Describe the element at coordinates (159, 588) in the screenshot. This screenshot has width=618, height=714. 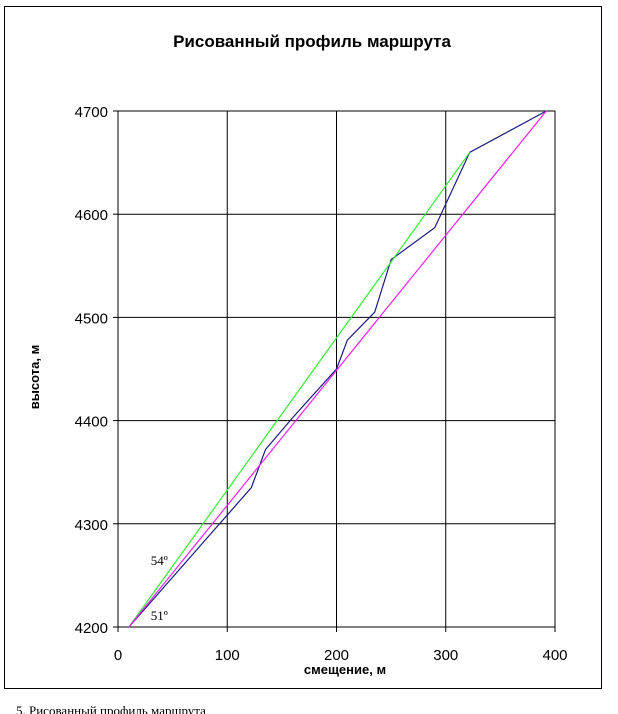
I see `annotations: 54º 51º` at that location.